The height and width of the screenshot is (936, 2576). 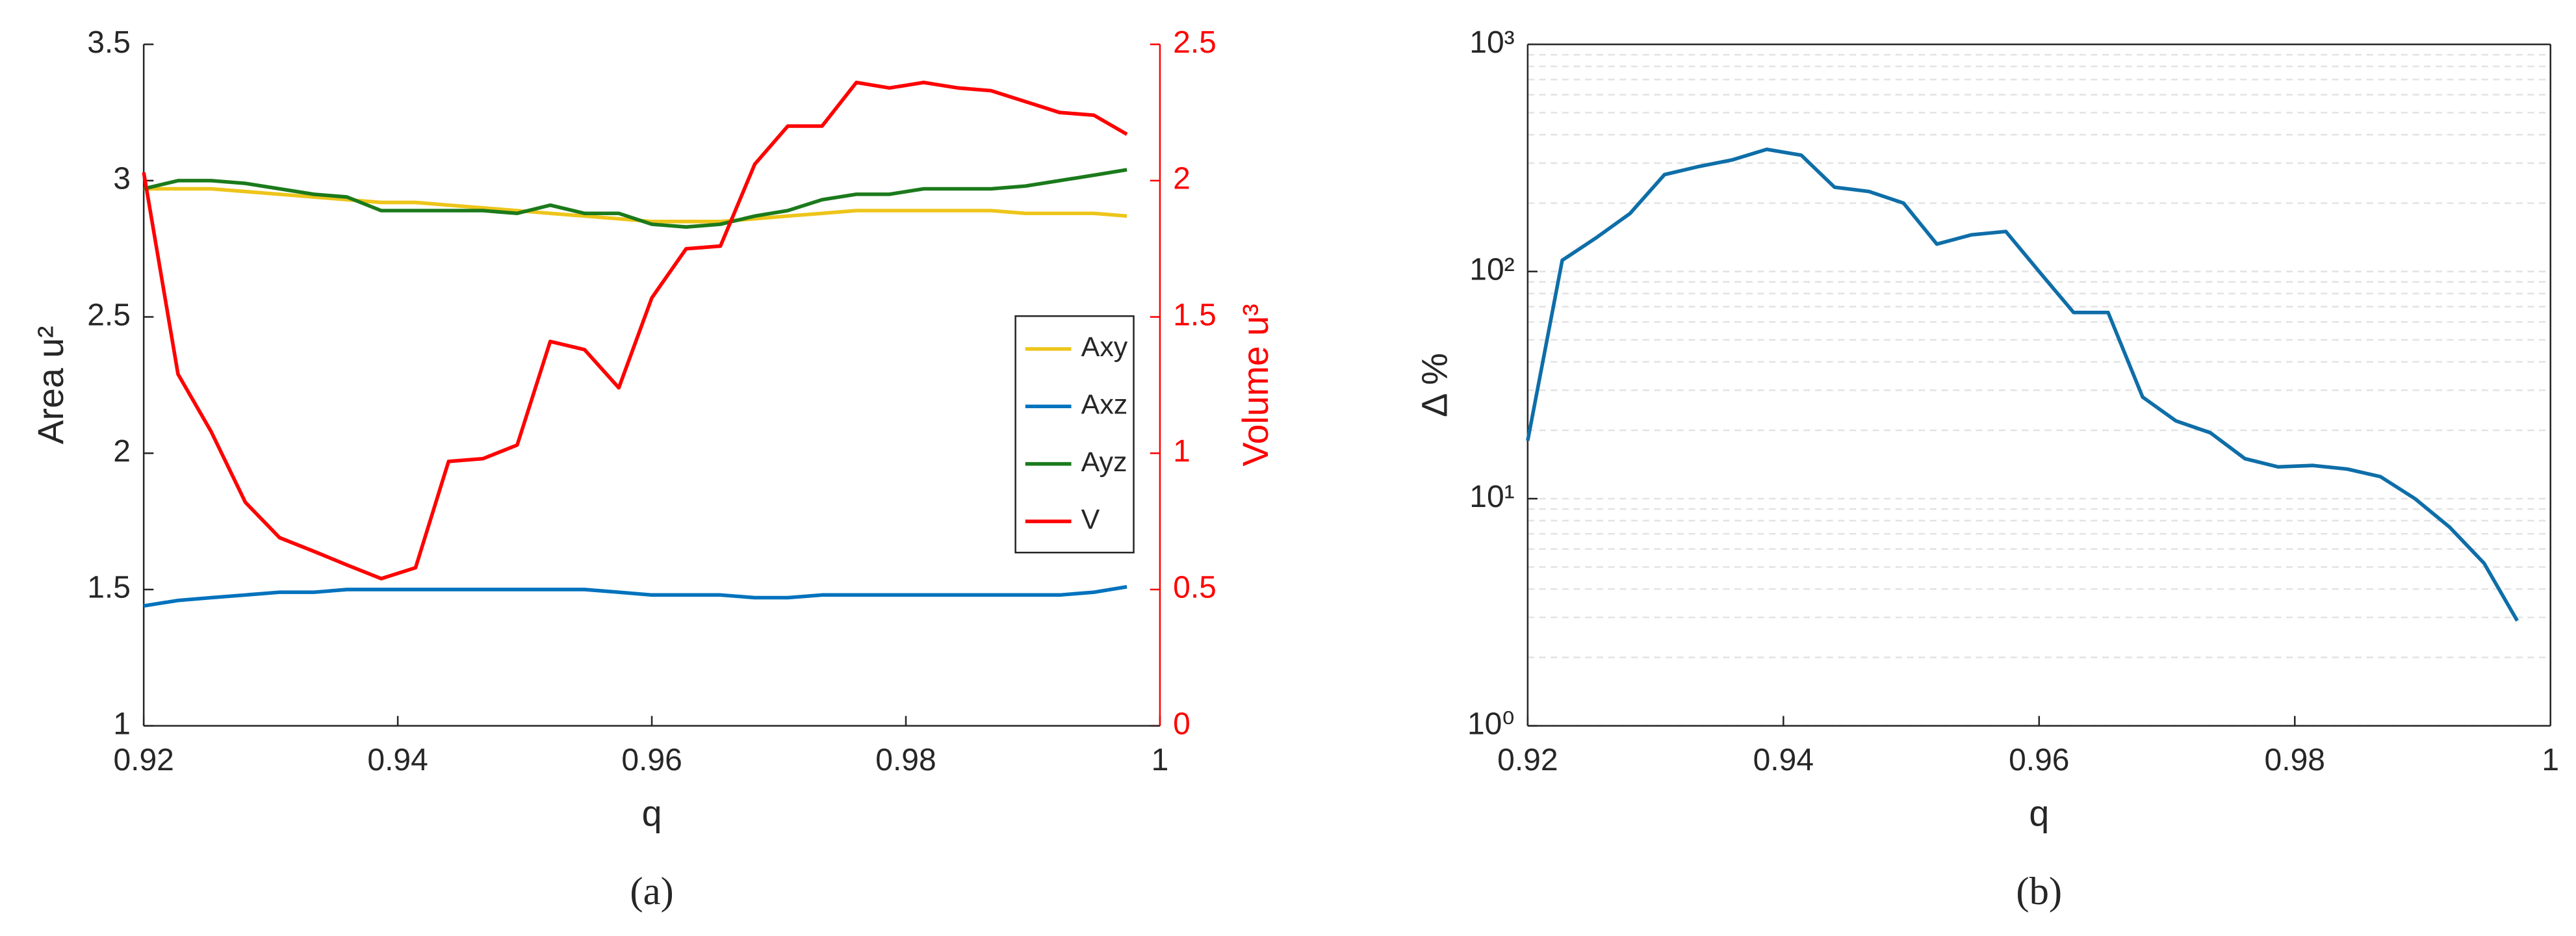 I want to click on y-tick-label: 2.5, so click(x=109, y=315).